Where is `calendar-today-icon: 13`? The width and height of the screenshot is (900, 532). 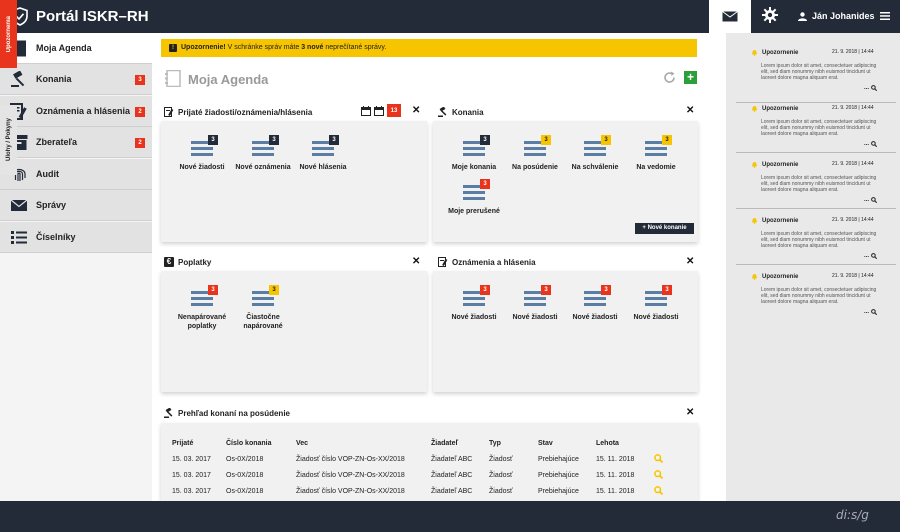
calendar-today-icon: 13 is located at coordinates (394, 110).